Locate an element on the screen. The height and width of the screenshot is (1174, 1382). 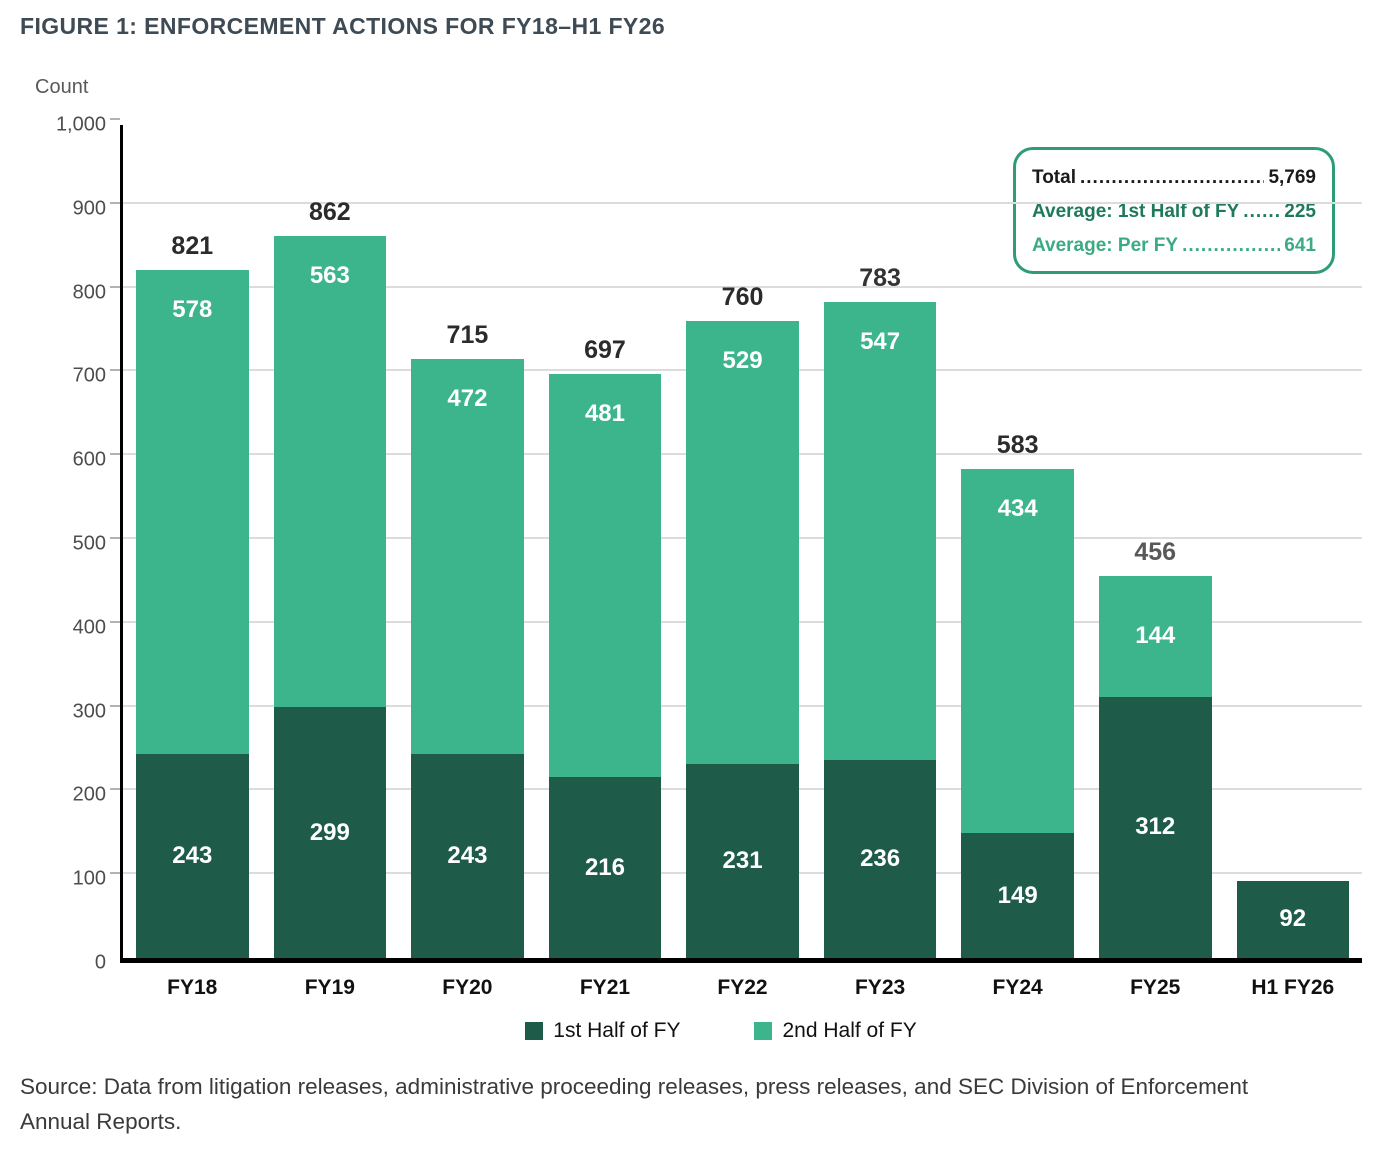
legend-item-first-half: 1st Half of FY is located at coordinates (602, 1031).